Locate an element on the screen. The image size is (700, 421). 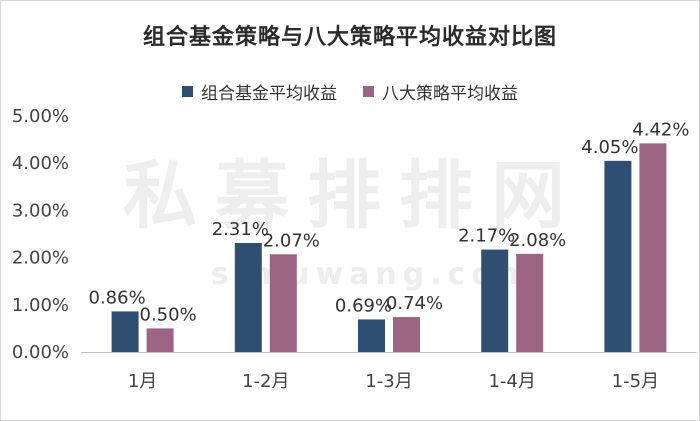
y-tick-label: 3.00% is located at coordinates (40, 210).